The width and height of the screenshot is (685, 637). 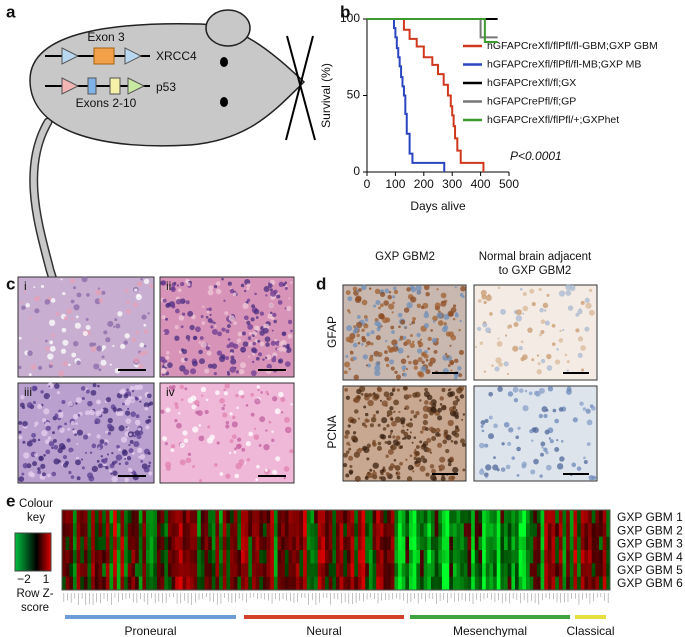 What do you see at coordinates (650, 544) in the screenshot?
I see `row-label: GXP GBM 3` at bounding box center [650, 544].